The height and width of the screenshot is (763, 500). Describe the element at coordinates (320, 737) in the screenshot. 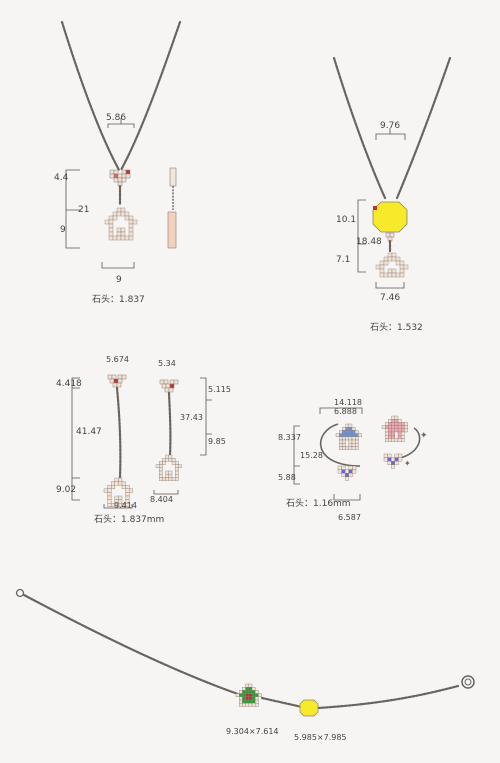

I see `bracelet-label-yellow: 5.985×7.985` at that location.